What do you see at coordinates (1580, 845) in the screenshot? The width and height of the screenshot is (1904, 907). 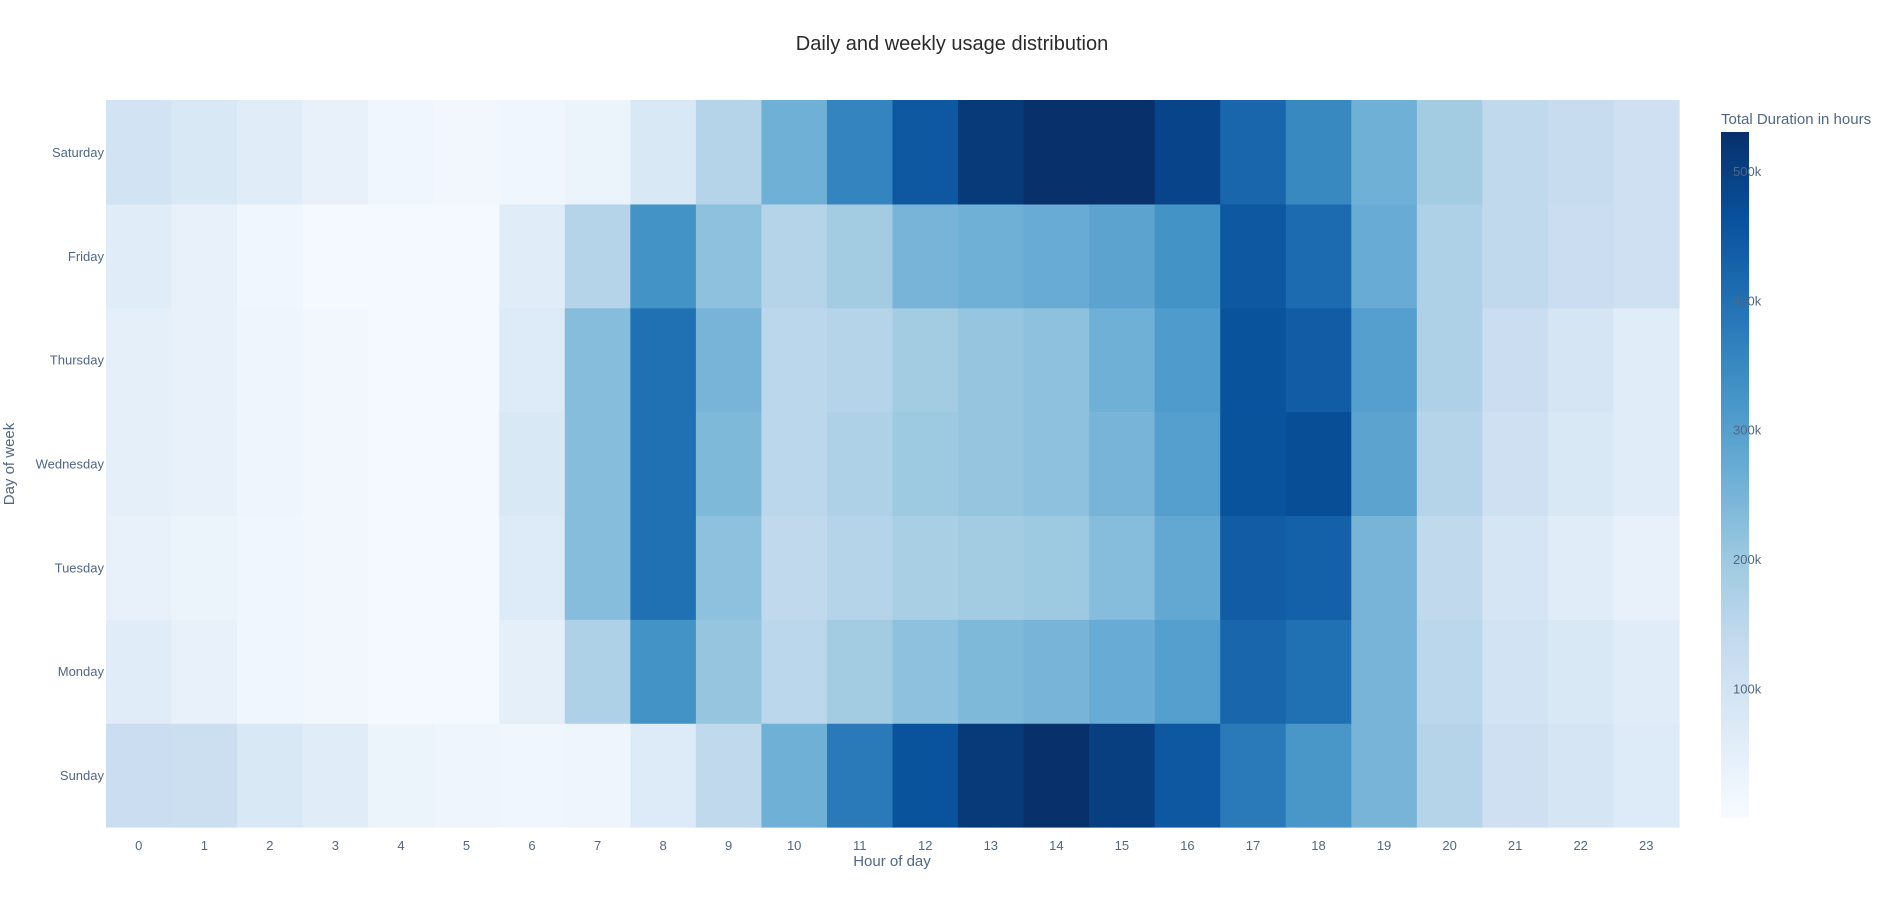 I see `x-tick-label: 22` at bounding box center [1580, 845].